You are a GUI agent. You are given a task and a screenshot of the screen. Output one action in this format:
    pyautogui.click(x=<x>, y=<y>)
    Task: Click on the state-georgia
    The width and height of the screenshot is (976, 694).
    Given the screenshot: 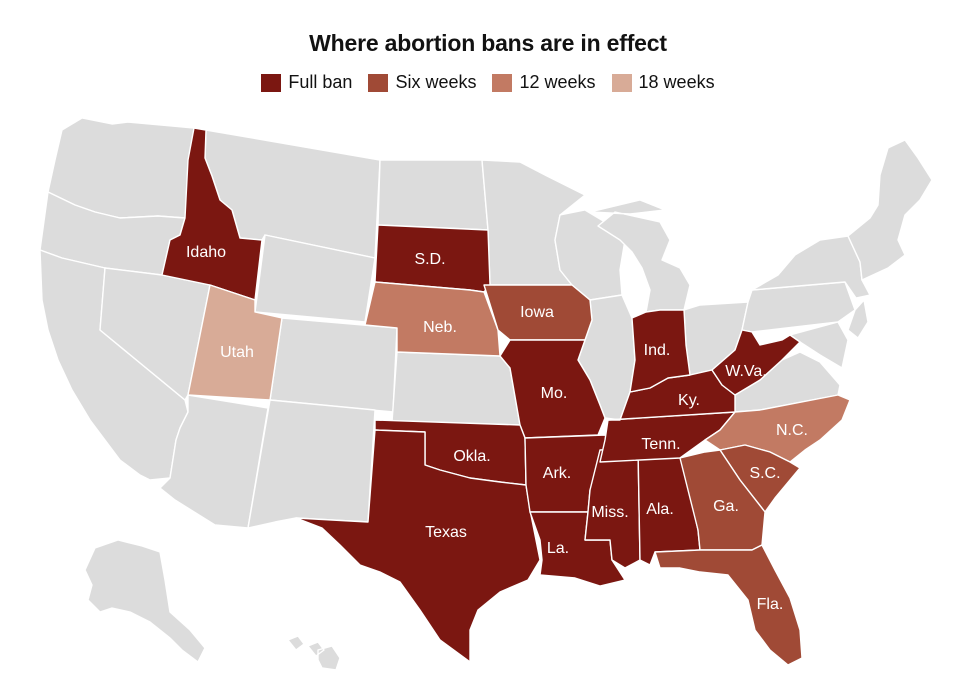 What is the action you would take?
    pyautogui.click(x=722, y=500)
    